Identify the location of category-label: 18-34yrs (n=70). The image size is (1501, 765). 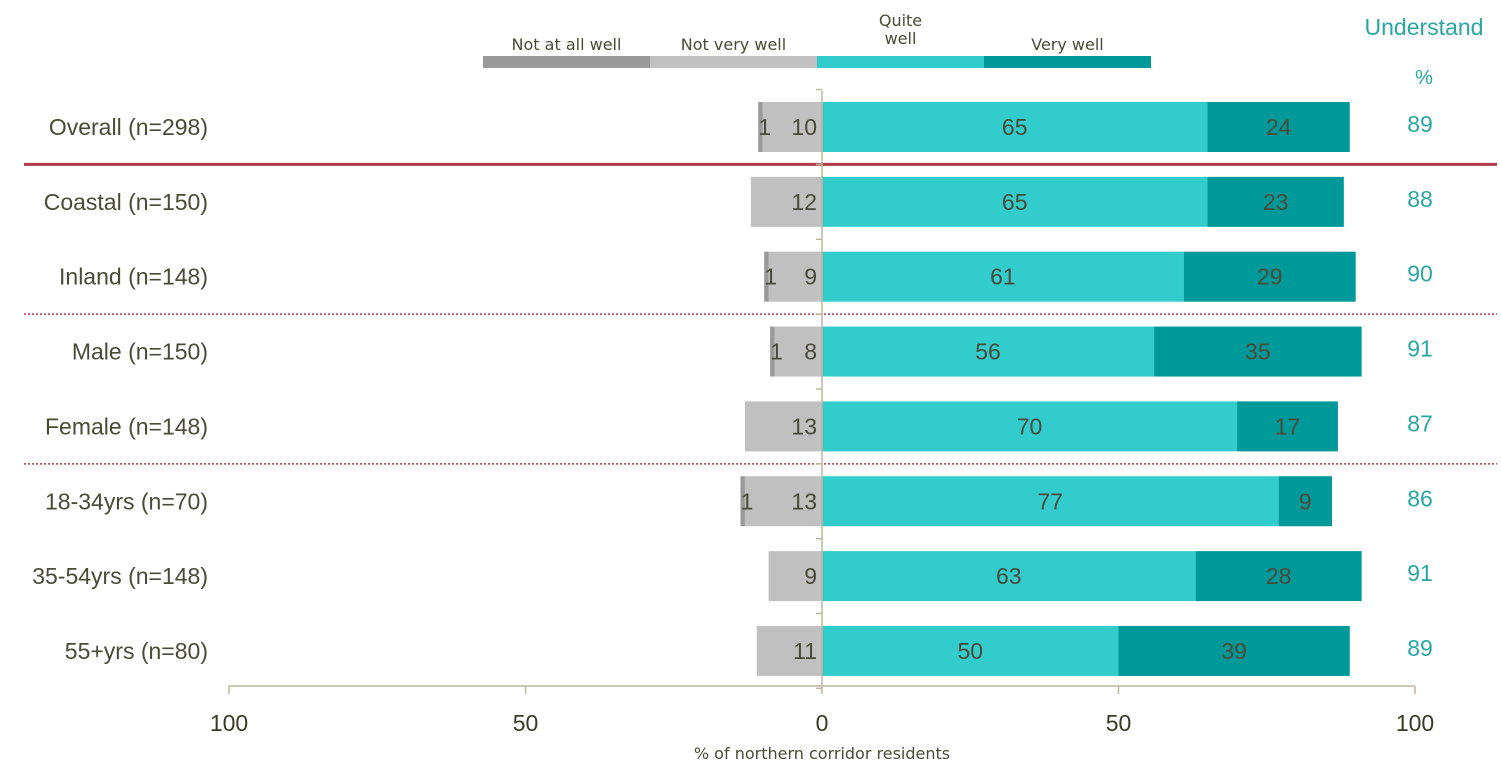
(126, 501).